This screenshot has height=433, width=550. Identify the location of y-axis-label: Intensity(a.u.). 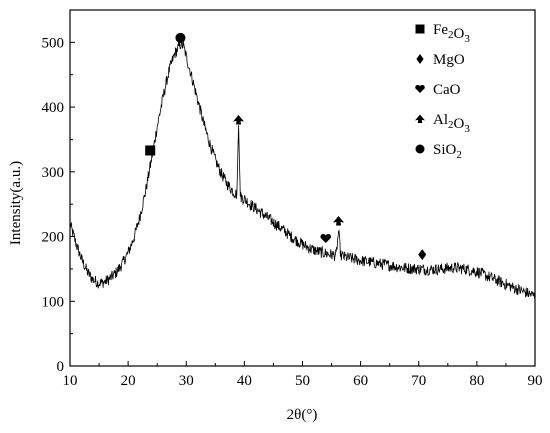
(16, 203).